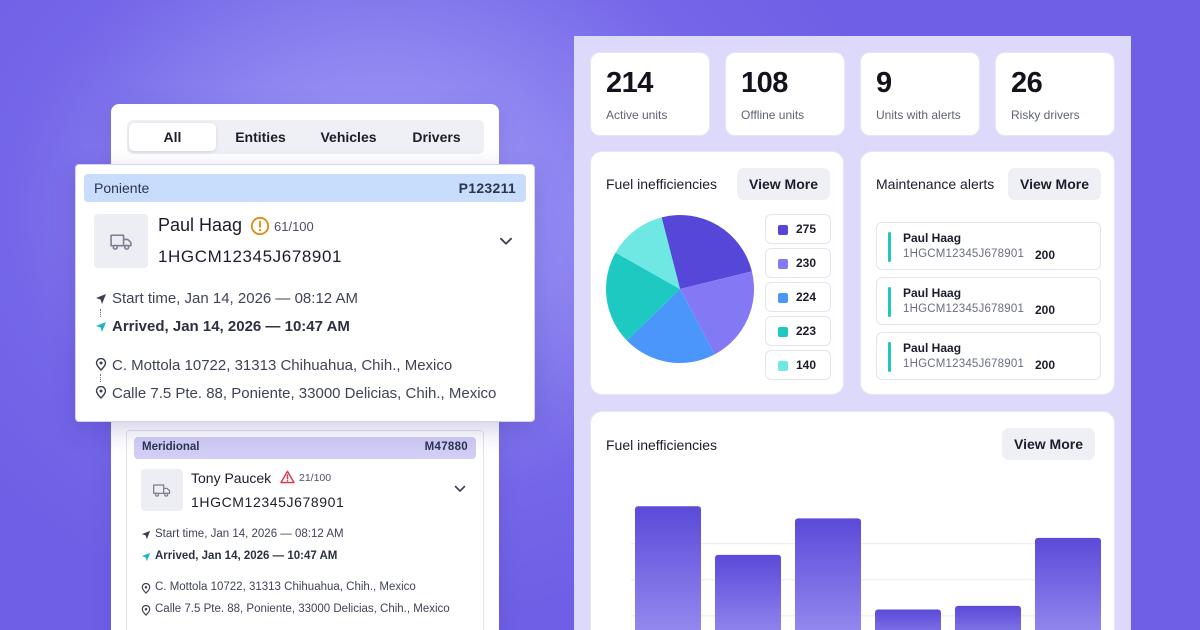 The height and width of the screenshot is (630, 1200). What do you see at coordinates (171, 447) in the screenshot?
I see `group-name: Meridional` at bounding box center [171, 447].